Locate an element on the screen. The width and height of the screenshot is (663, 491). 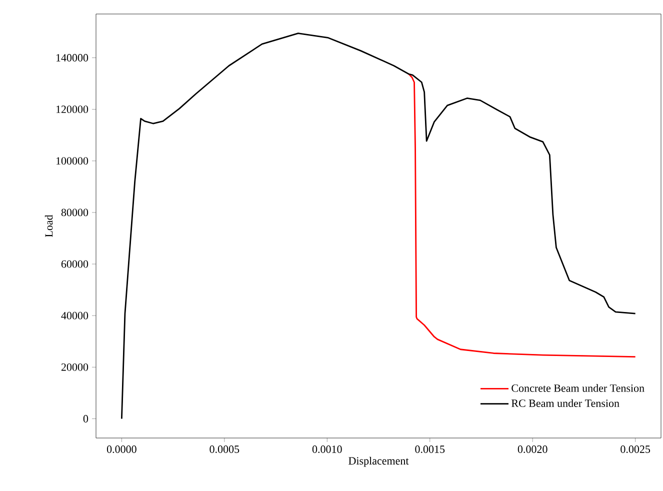
legend-label: RC Beam under Tension is located at coordinates (566, 403).